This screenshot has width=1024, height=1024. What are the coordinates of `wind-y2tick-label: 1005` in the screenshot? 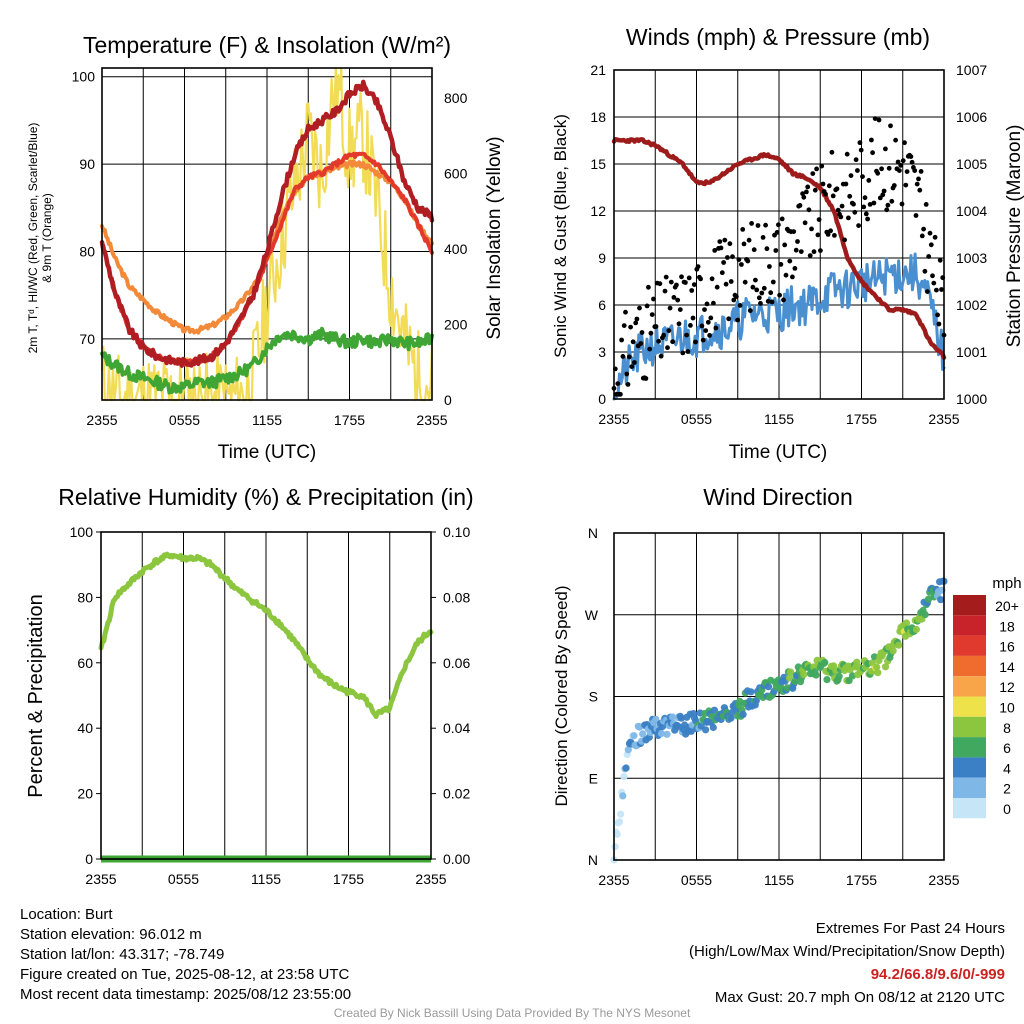 It's located at (971, 164).